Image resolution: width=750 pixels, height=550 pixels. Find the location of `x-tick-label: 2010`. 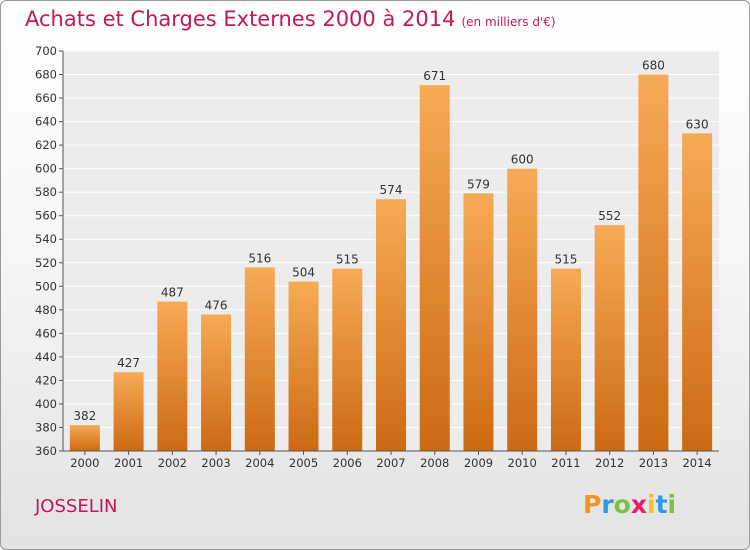

x-tick-label: 2010 is located at coordinates (522, 463).